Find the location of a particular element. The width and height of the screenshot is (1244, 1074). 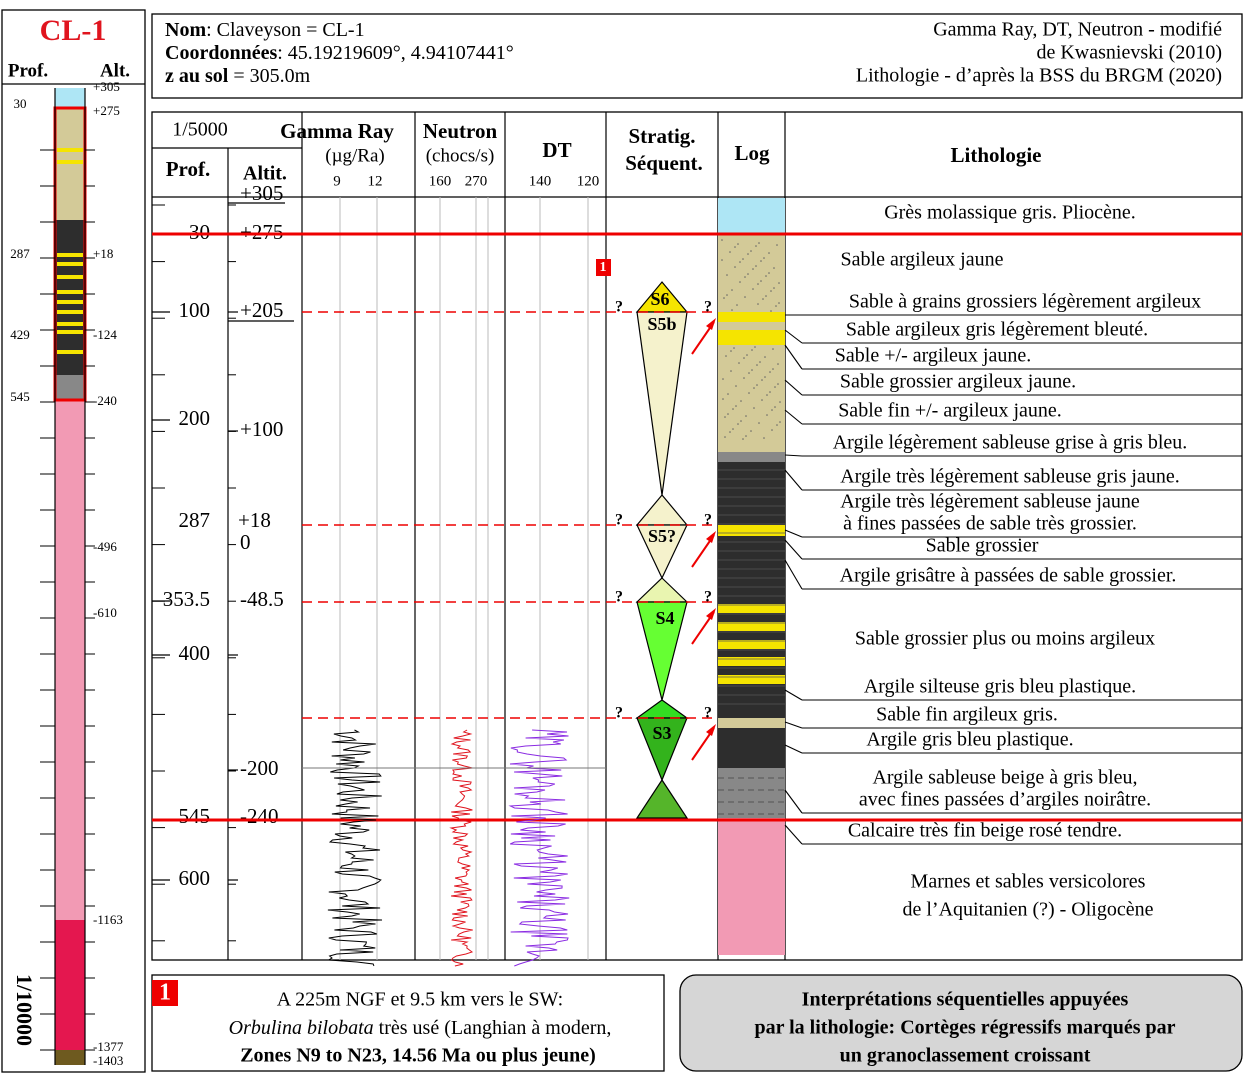

sequence-label: S4 is located at coordinates (664, 618).